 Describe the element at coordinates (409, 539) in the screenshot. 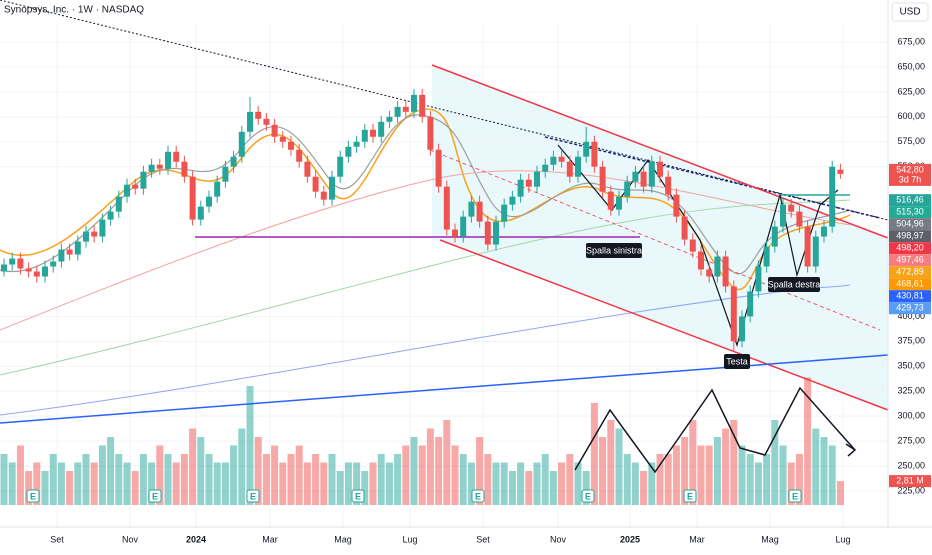

I see `x-tick-label: Lug` at that location.